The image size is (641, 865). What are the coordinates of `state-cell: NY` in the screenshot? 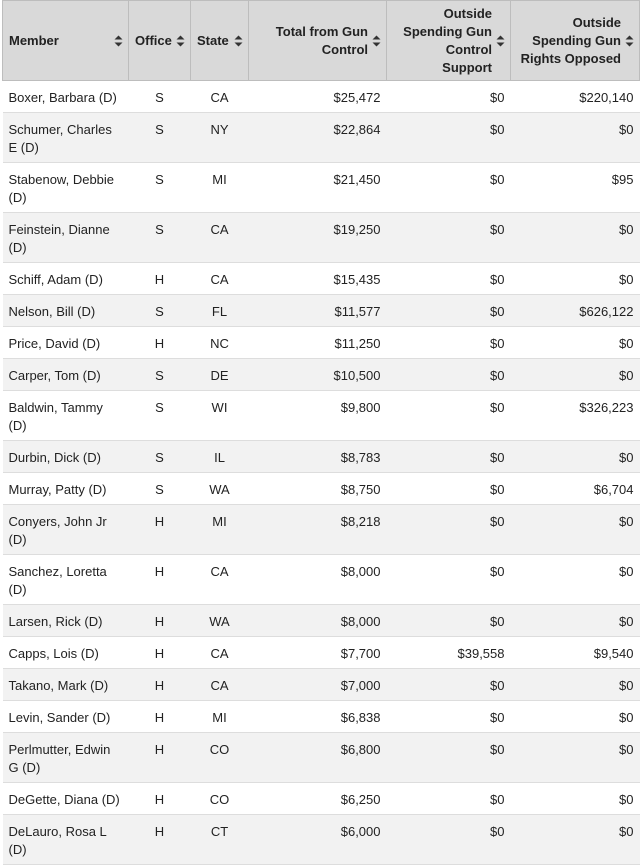 It's located at (219, 137).